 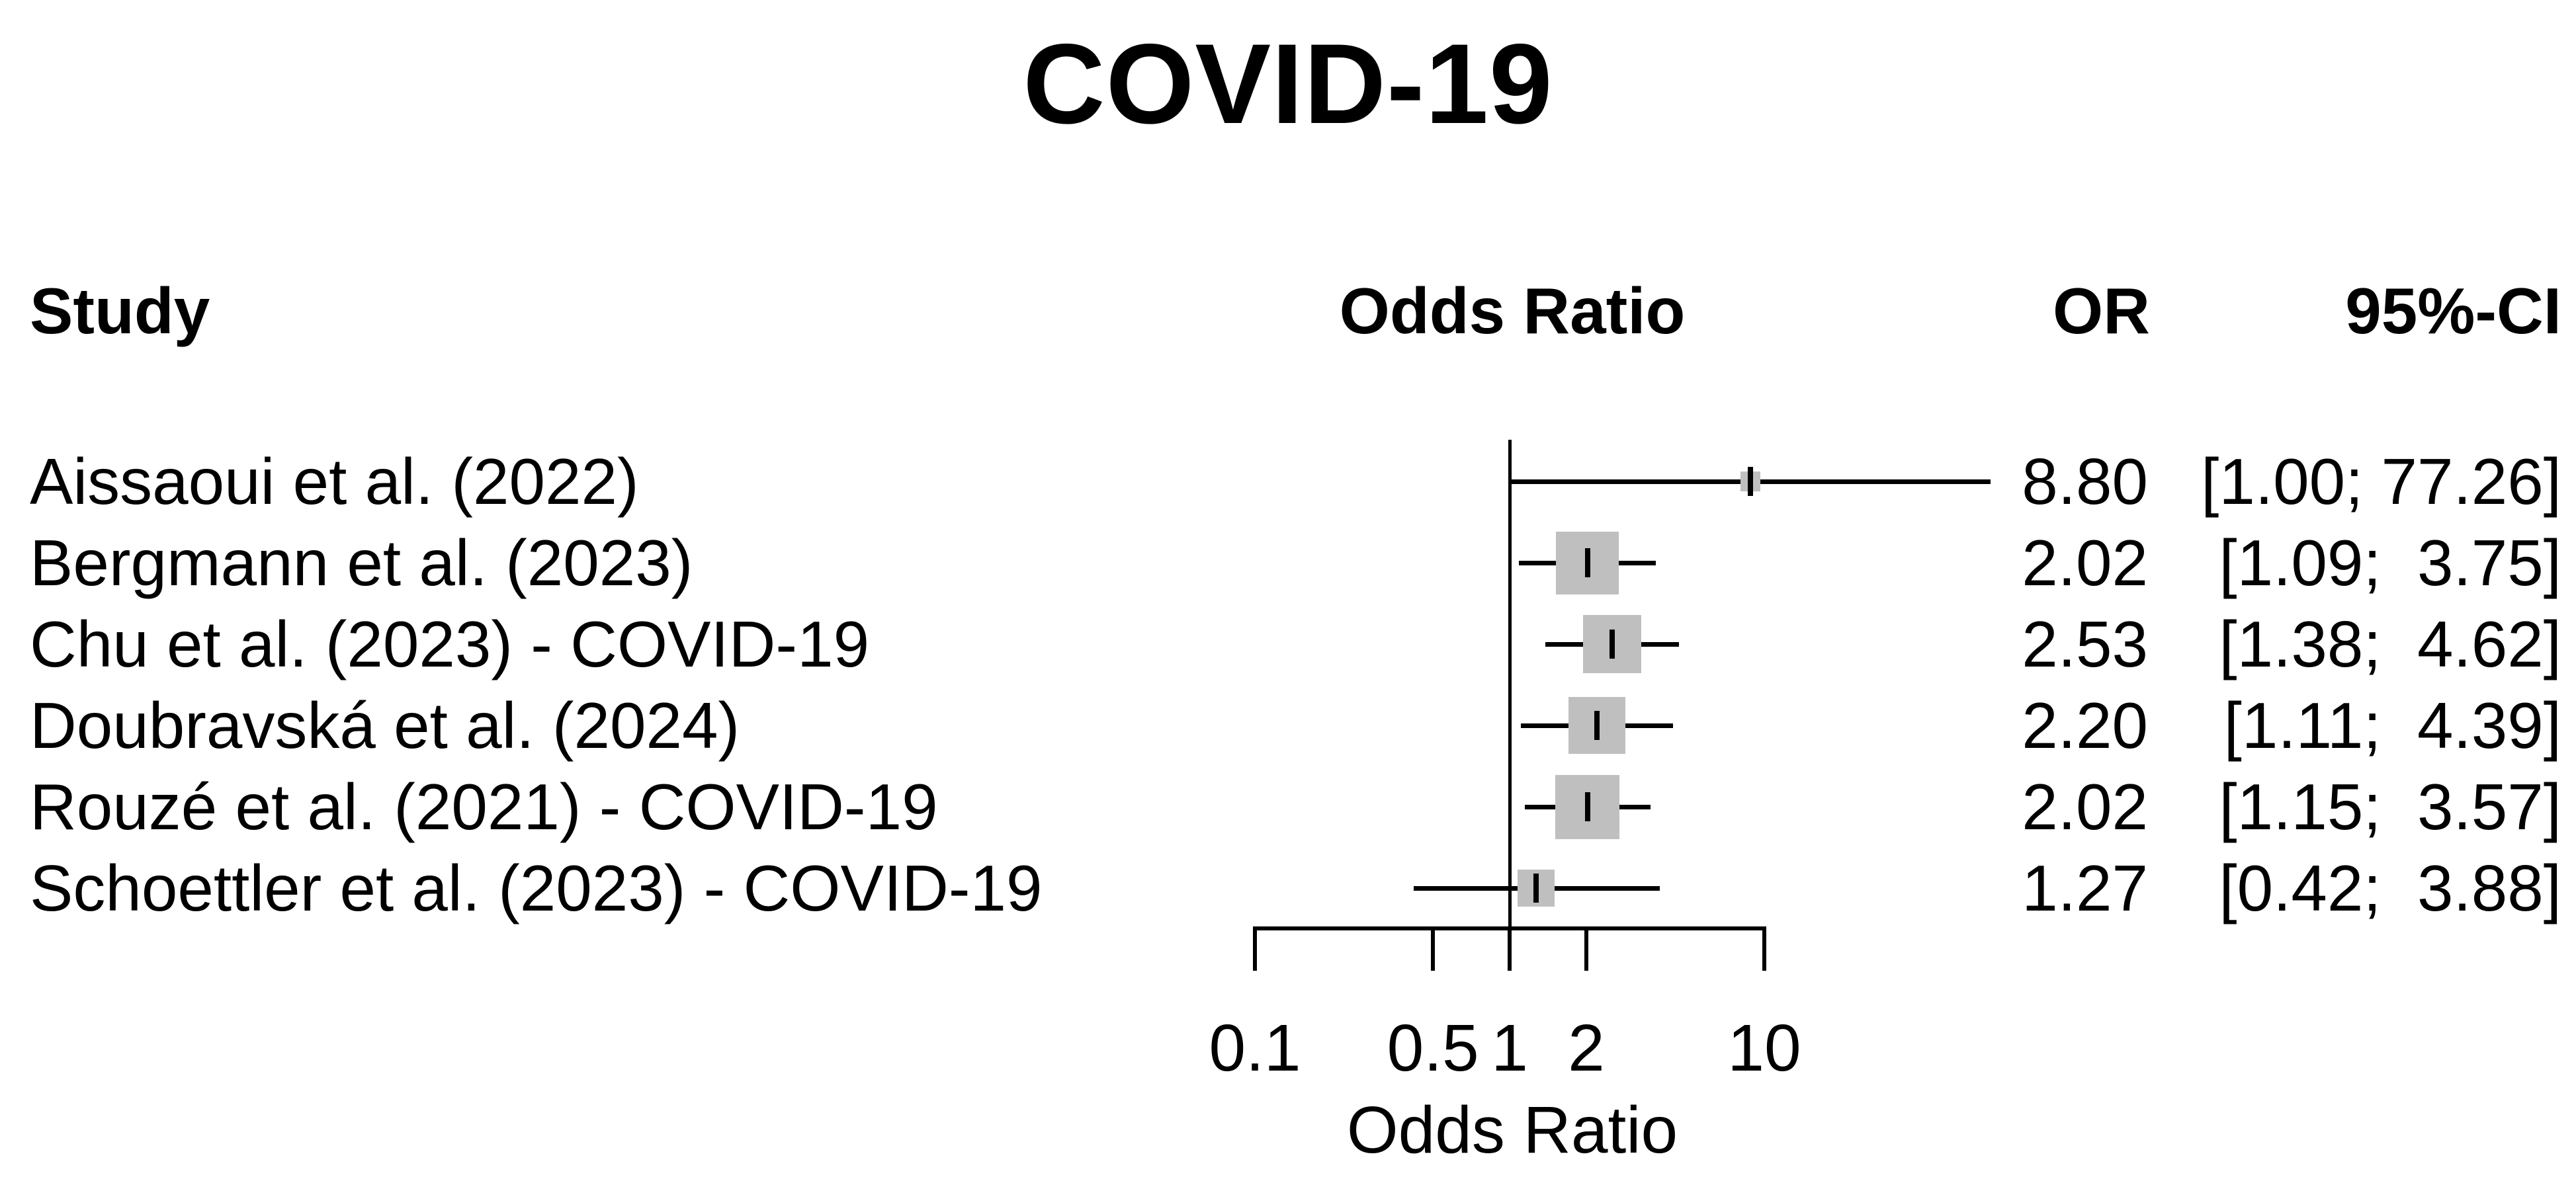 What do you see at coordinates (2085, 725) in the screenshot?
I see `or-value: 2.20` at bounding box center [2085, 725].